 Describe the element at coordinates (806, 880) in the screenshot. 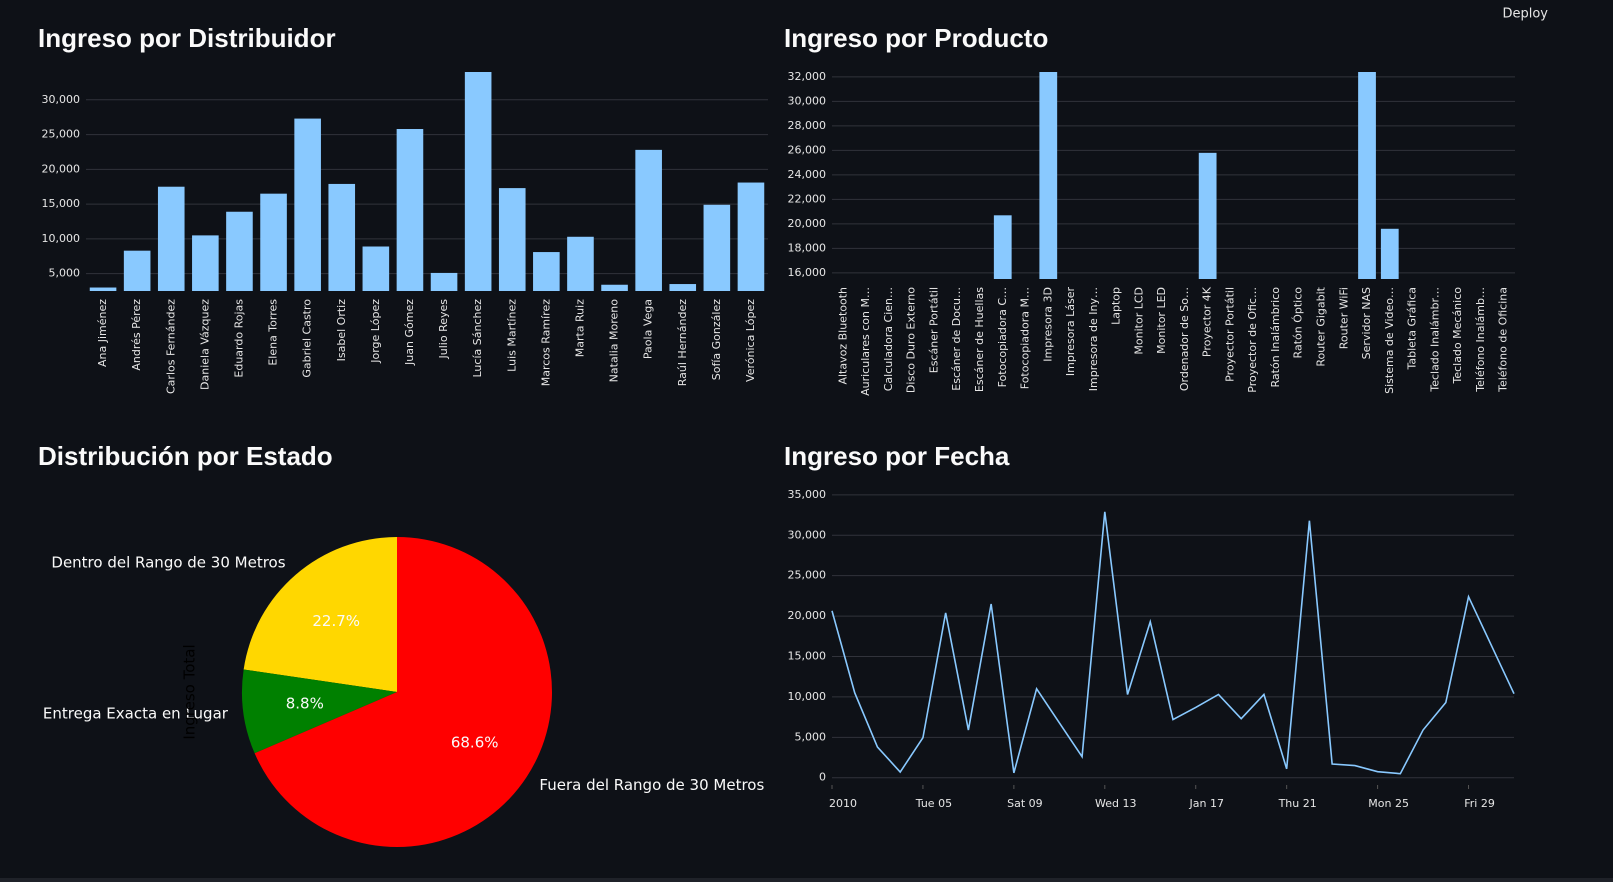

I see `footer-bar` at that location.